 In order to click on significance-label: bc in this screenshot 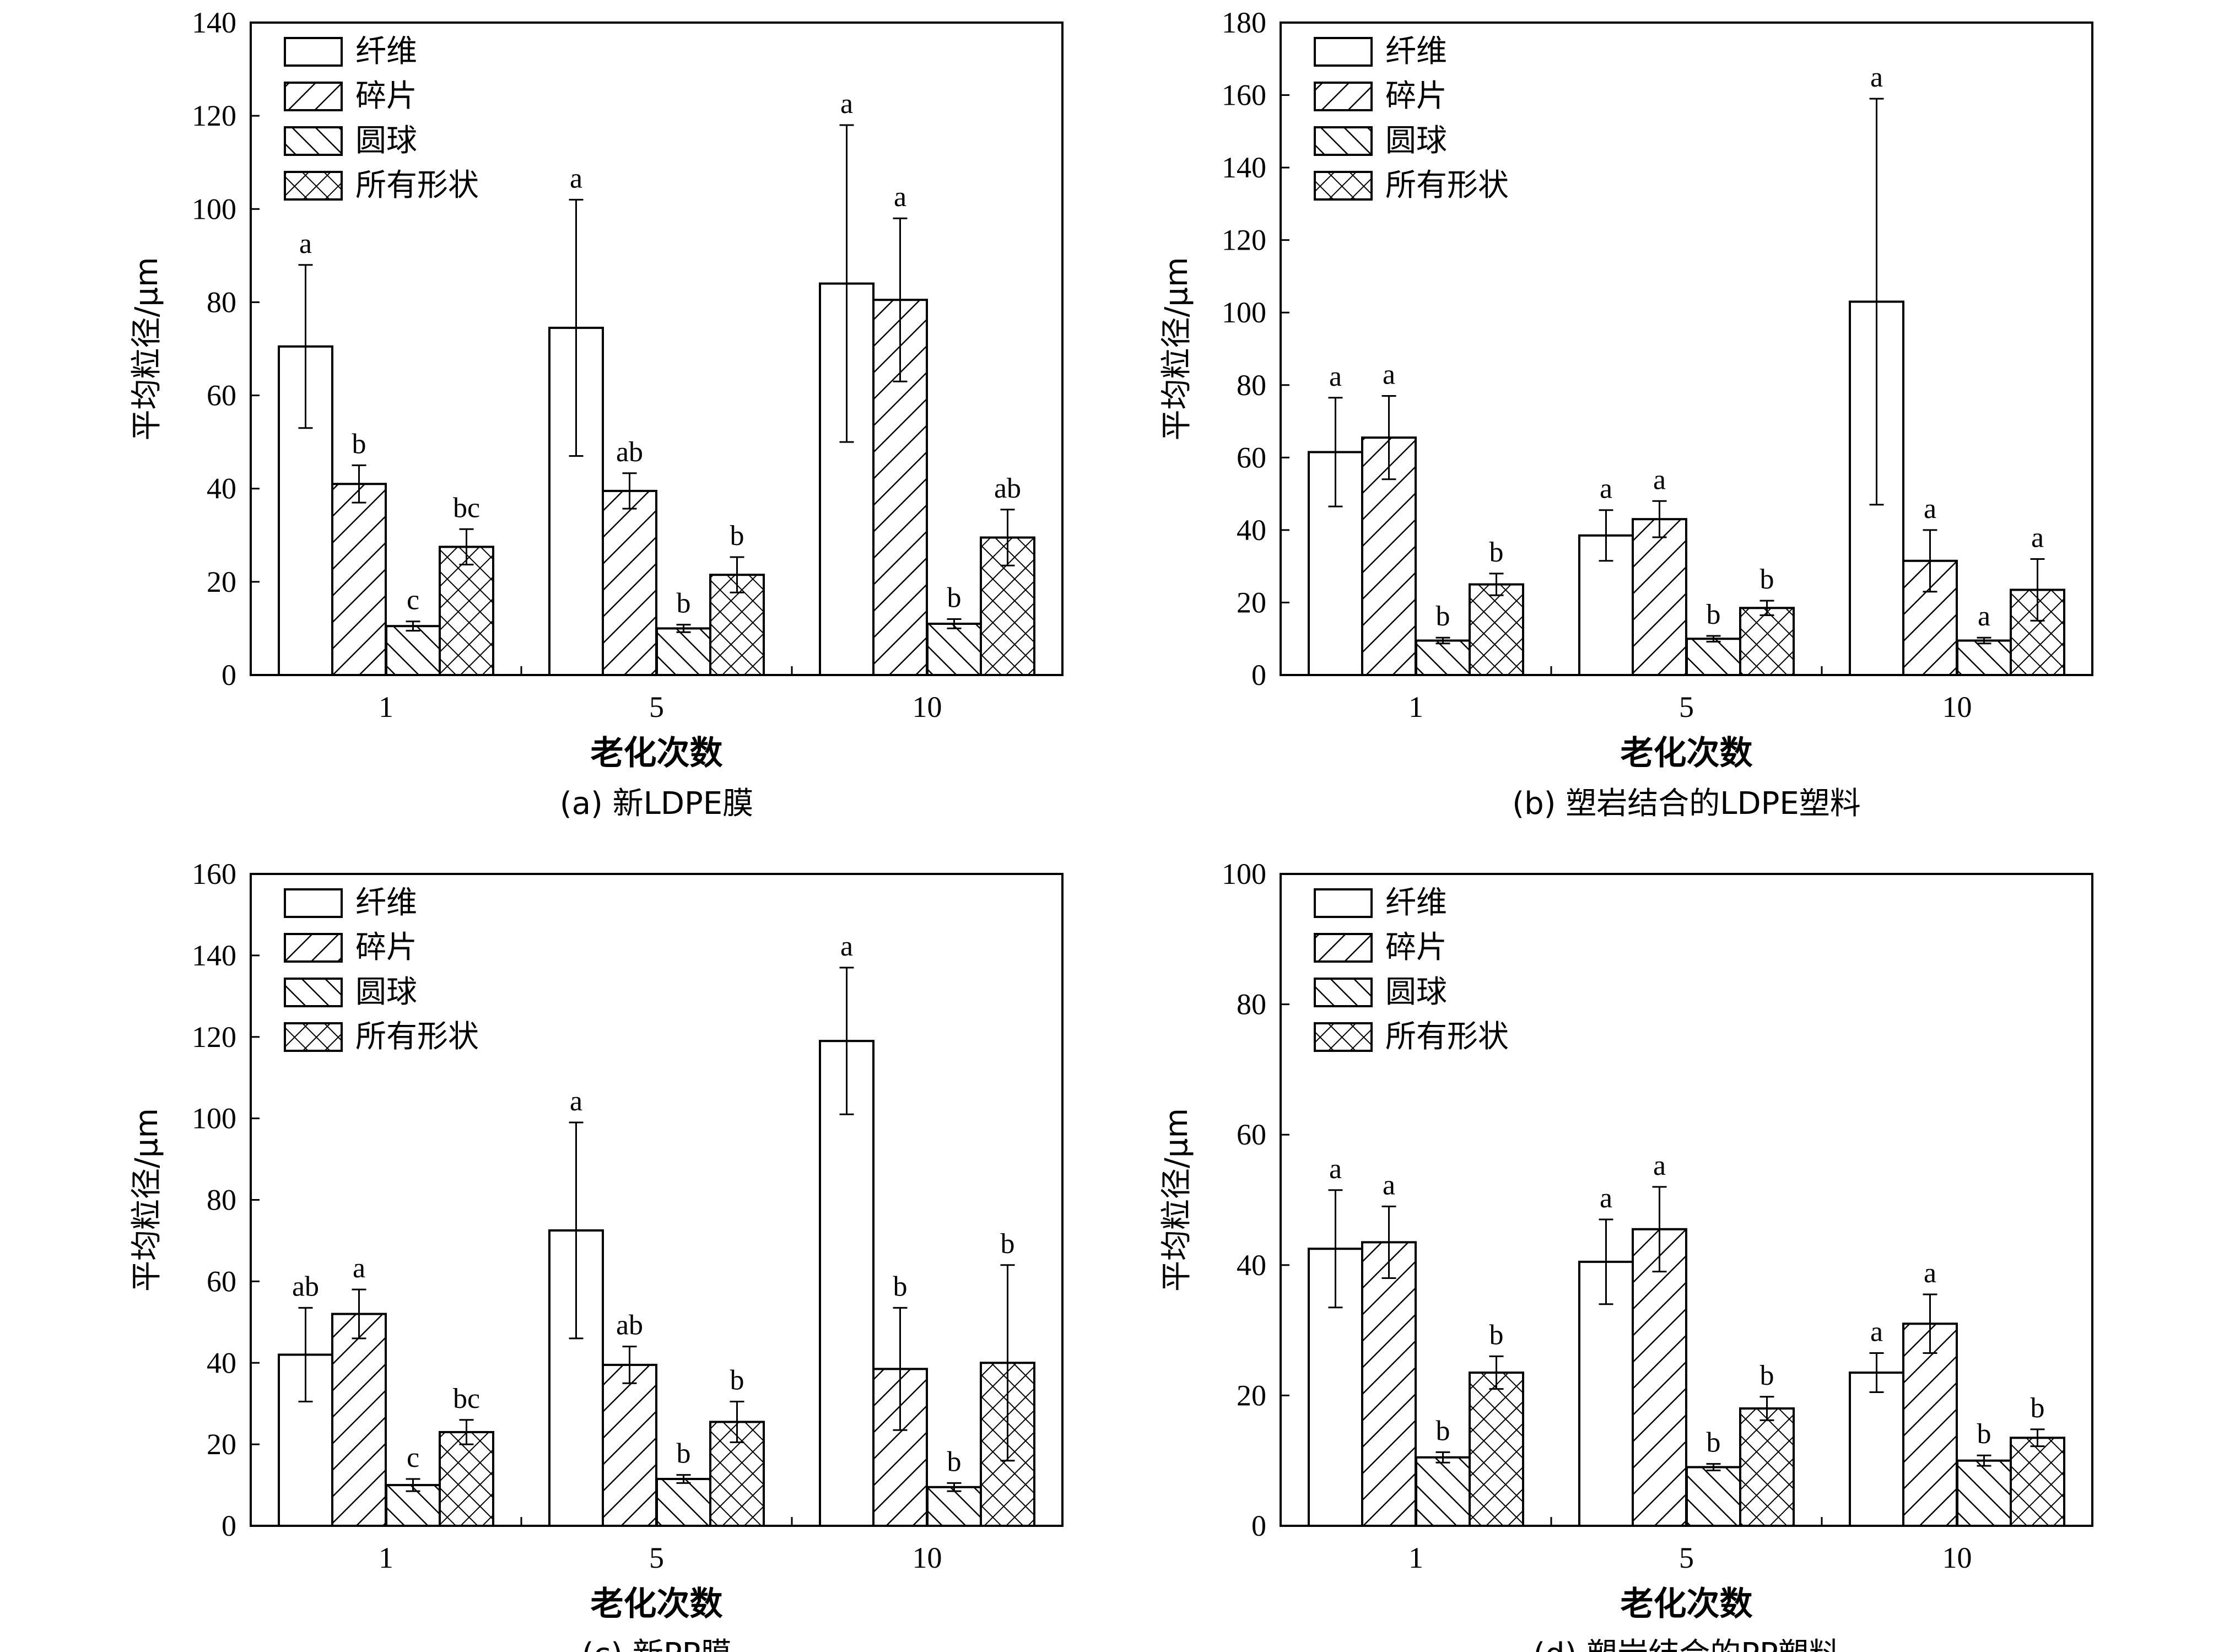, I will do `click(466, 1399)`.